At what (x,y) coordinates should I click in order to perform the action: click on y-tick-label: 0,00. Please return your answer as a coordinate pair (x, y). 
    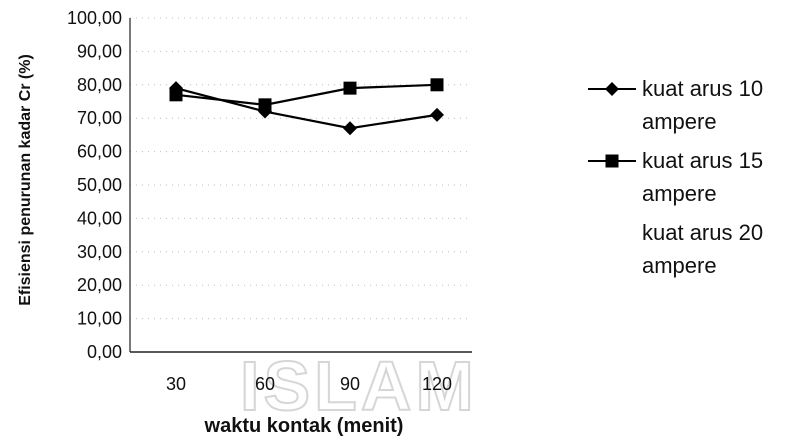
    Looking at the image, I should click on (104, 352).